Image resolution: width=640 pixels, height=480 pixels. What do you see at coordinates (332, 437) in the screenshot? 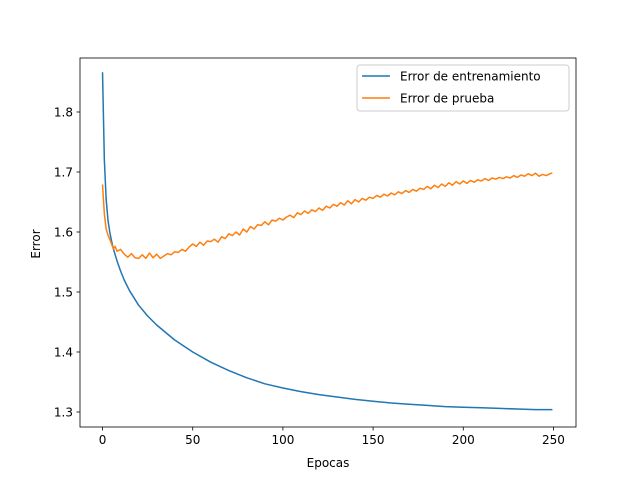
I see `x-axis-ticks: 0 50 100 150 200 250` at bounding box center [332, 437].